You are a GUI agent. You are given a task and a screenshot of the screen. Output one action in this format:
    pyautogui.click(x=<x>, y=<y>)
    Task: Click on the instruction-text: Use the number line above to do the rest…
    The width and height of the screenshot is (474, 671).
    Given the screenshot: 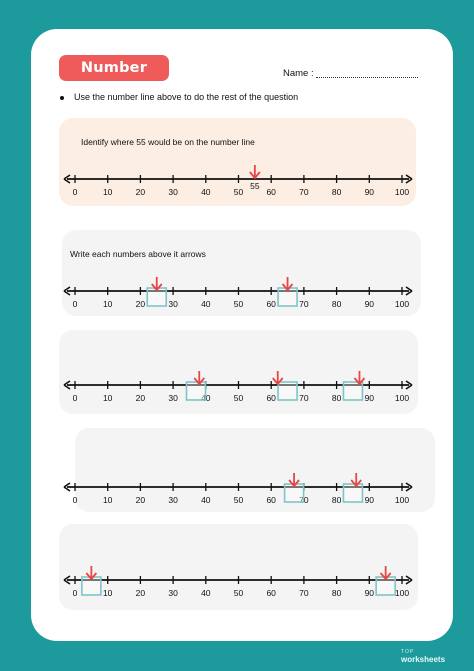 What is the action you would take?
    pyautogui.click(x=186, y=97)
    